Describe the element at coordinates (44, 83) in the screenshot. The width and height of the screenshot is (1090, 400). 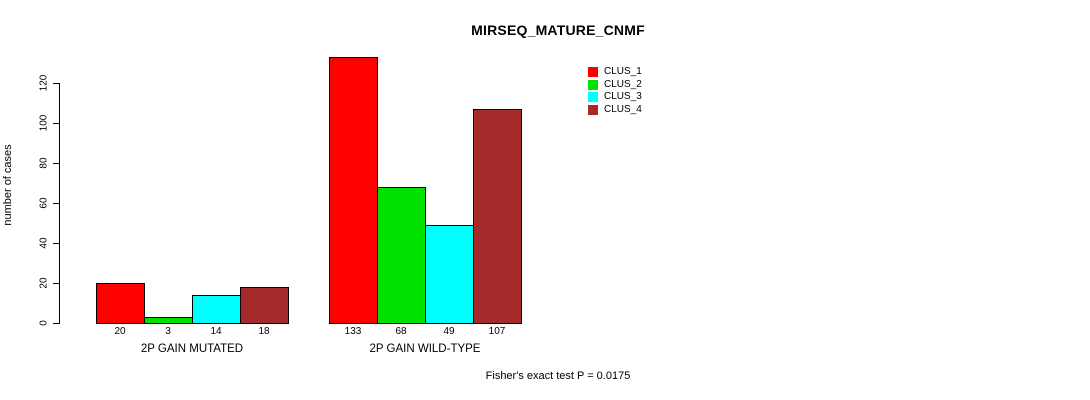
I see `y-tick-label: 120` at that location.